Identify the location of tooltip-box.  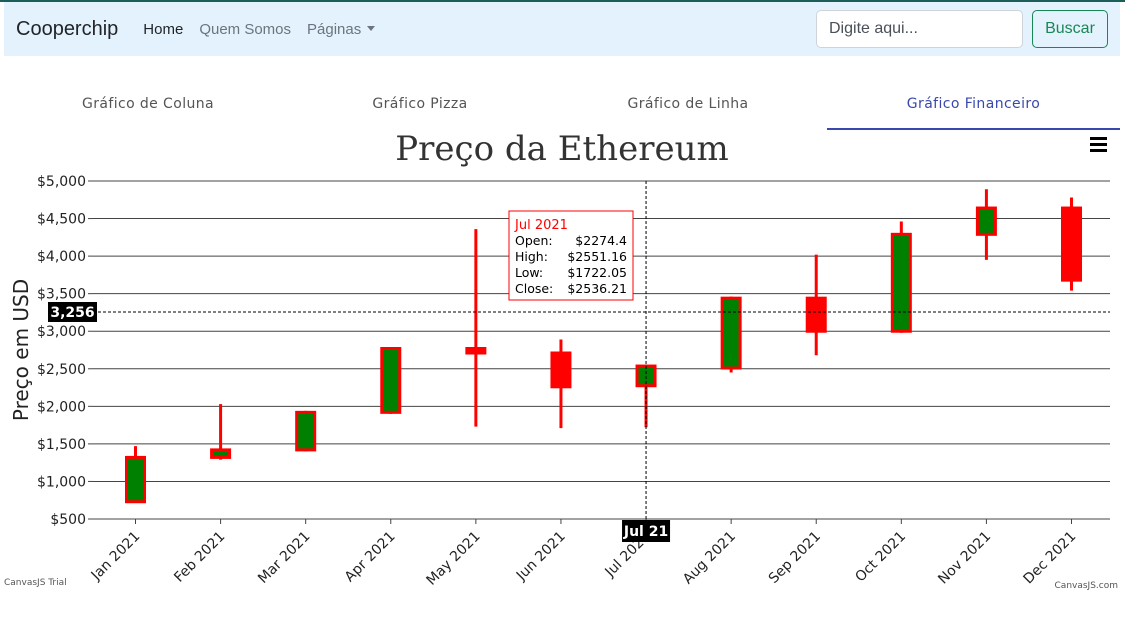
(571, 255).